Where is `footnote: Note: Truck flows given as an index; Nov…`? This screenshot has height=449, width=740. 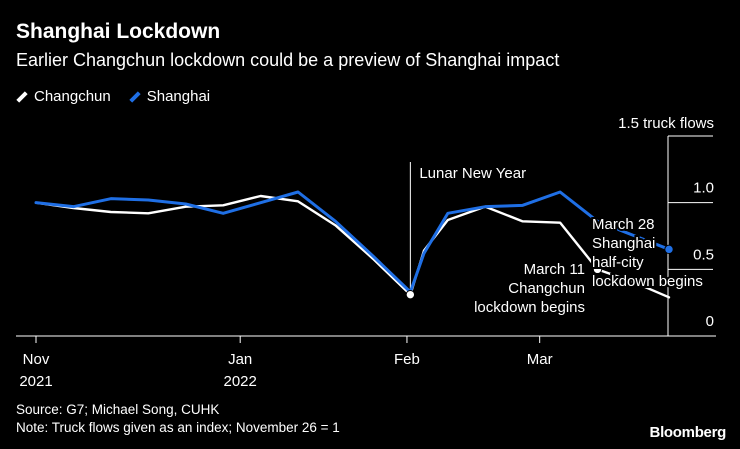
footnote: Note: Truck flows given as an index; Nov… is located at coordinates (178, 427).